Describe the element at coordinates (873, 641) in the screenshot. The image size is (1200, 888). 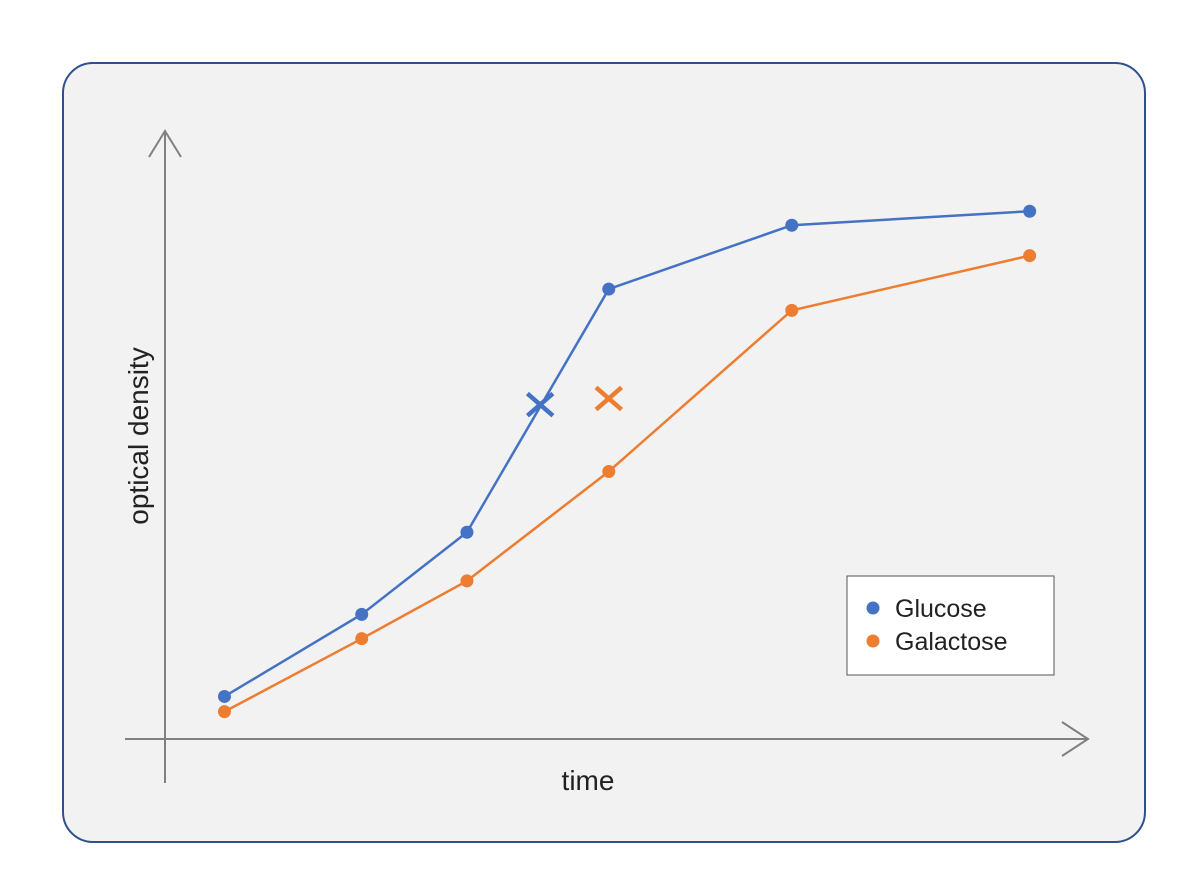
I see `legend-marker-galactose` at that location.